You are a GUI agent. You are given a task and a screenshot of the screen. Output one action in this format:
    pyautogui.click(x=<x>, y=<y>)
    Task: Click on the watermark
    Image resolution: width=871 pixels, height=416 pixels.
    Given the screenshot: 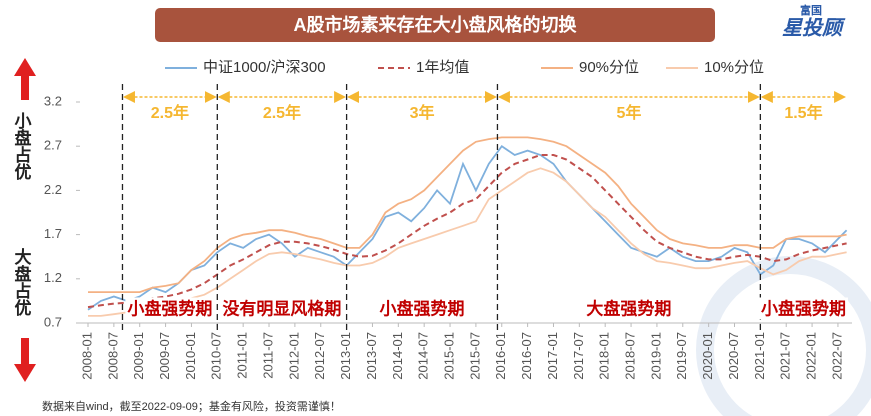 What is the action you would take?
    pyautogui.click(x=783, y=336)
    